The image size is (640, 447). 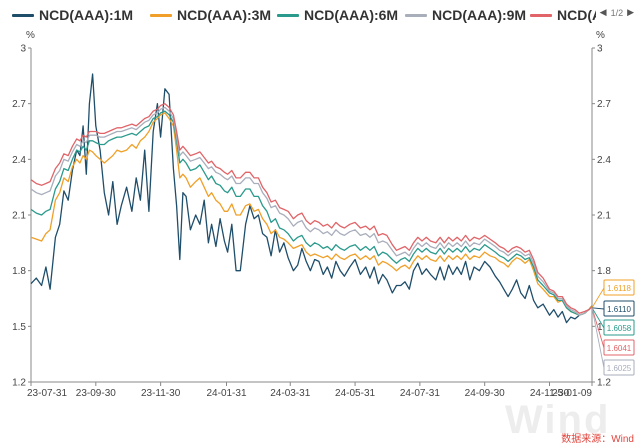 What do you see at coordinates (603, 12) in the screenshot?
I see `triangle-left-icon: ◀` at bounding box center [603, 12].